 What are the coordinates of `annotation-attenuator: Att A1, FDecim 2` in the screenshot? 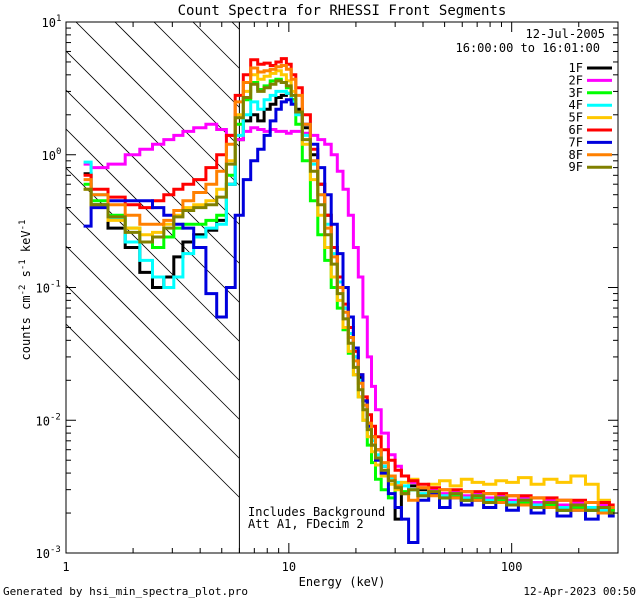 It's located at (306, 524).